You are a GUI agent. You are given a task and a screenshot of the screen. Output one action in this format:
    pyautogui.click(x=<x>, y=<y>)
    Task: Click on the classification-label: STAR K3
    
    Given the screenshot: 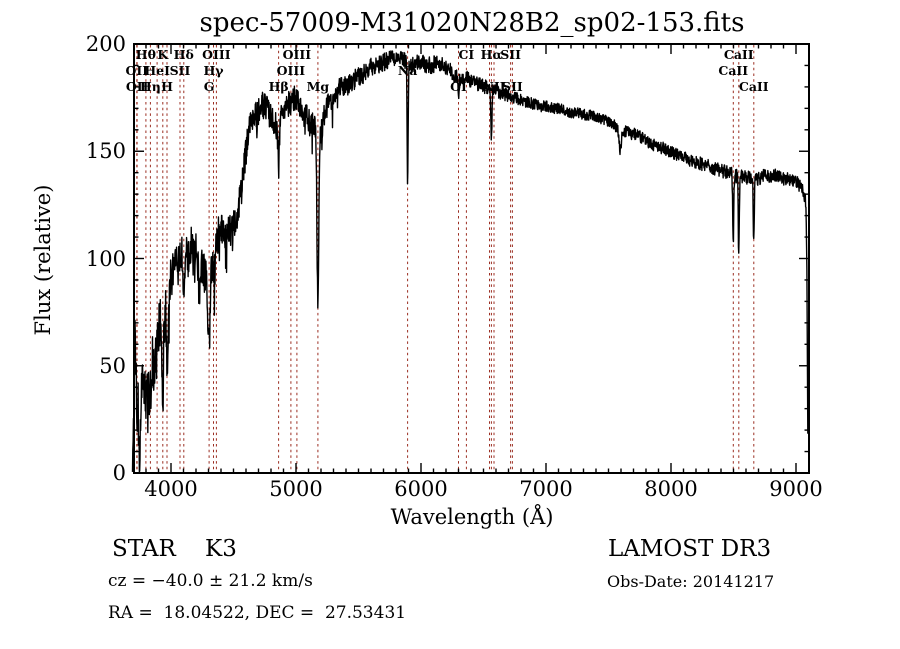 What is the action you would take?
    pyautogui.click(x=174, y=549)
    